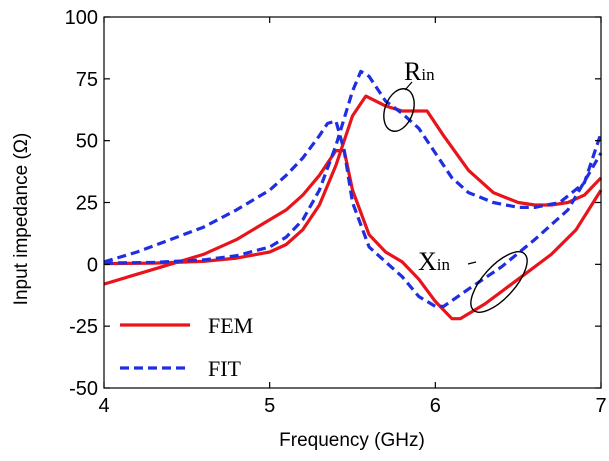 Image resolution: width=609 pixels, height=461 pixels. I want to click on legend-label-fit: FIT, so click(225, 368).